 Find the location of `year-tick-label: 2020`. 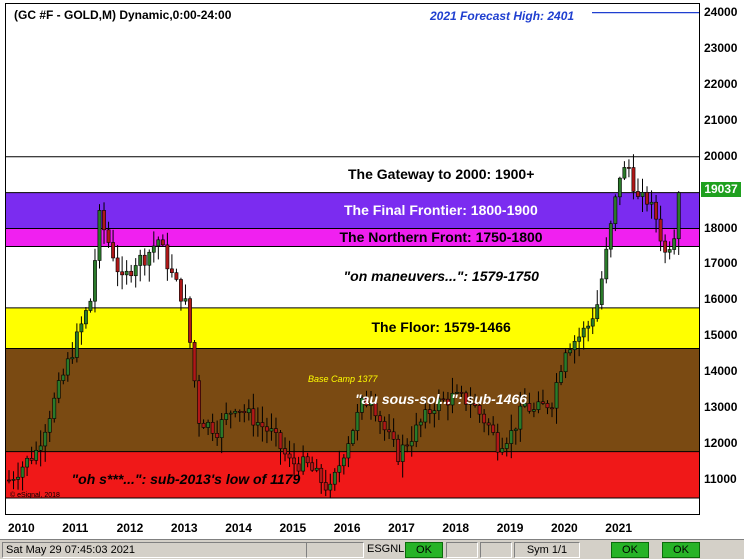

year-tick-label: 2020 is located at coordinates (564, 528).